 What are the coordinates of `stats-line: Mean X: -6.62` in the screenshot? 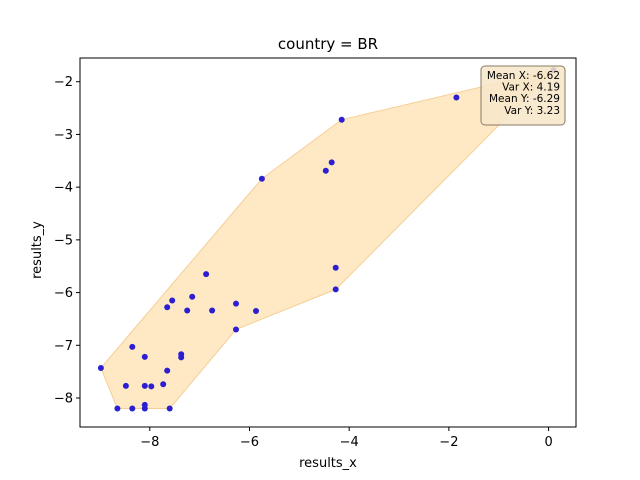 It's located at (523, 76).